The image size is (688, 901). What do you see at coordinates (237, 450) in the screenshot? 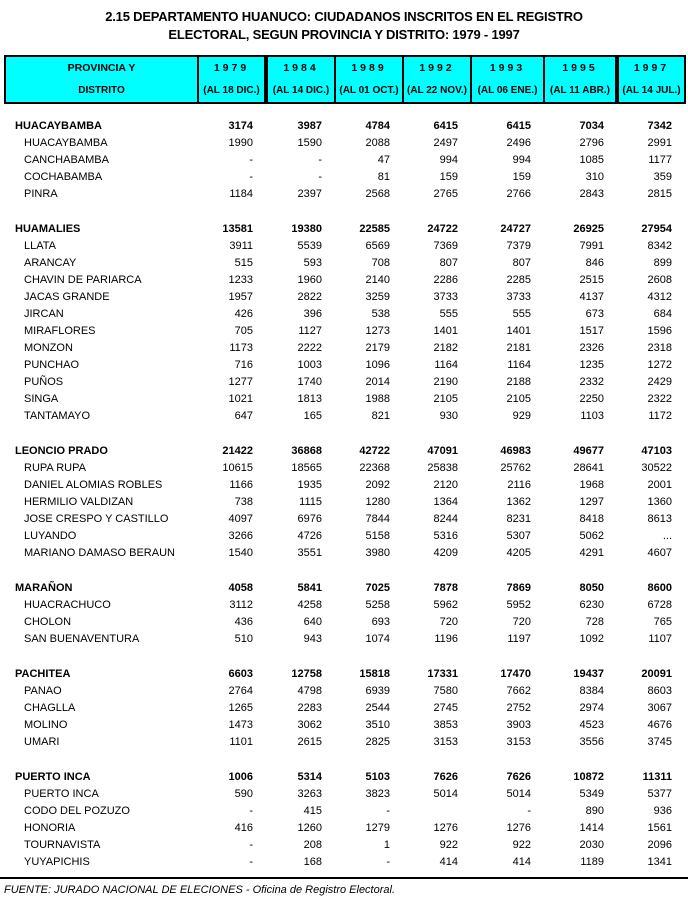
I see `province-total-value: 21422` at bounding box center [237, 450].